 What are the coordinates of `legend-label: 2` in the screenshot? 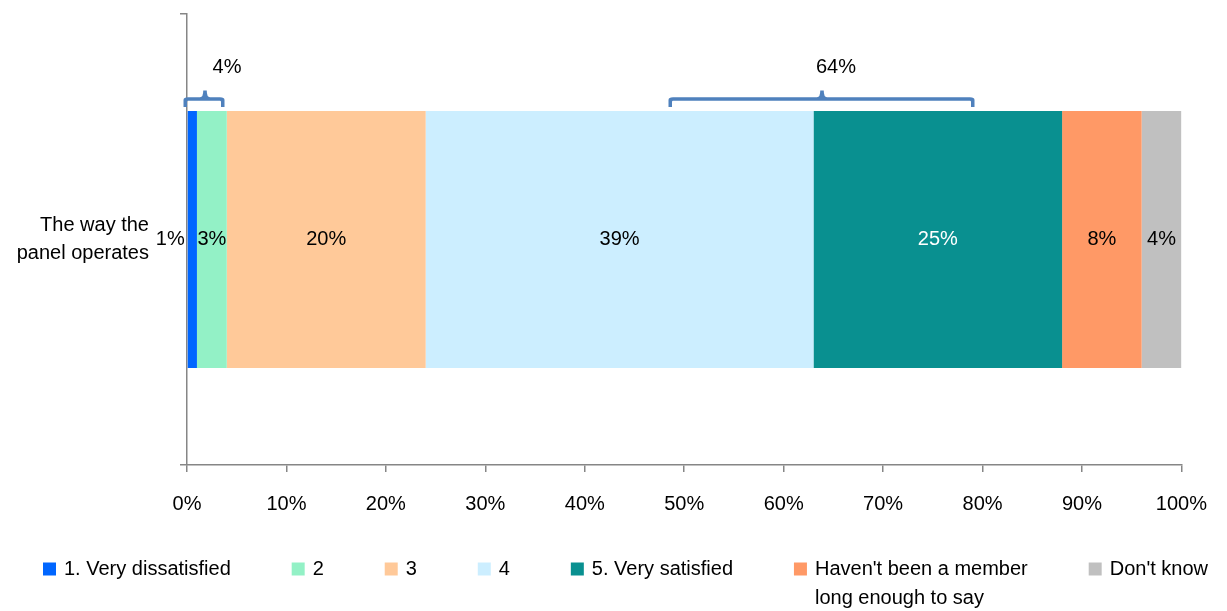 It's located at (318, 567).